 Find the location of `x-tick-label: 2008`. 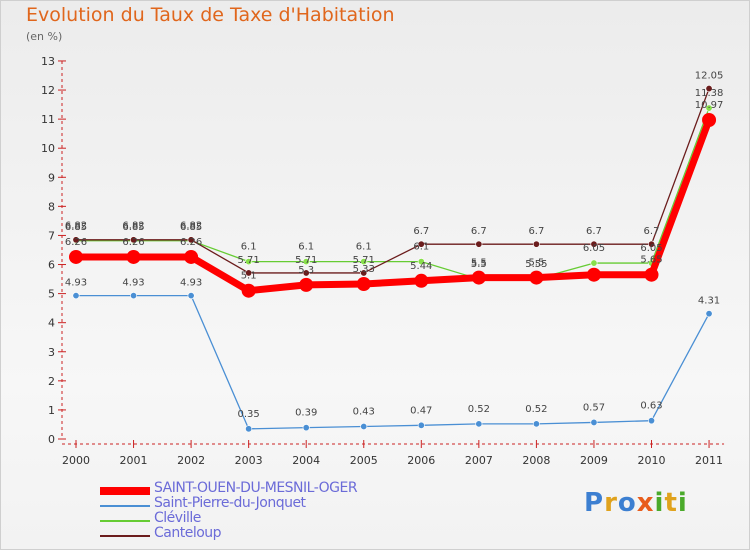

x-tick-label: 2008 is located at coordinates (536, 460).